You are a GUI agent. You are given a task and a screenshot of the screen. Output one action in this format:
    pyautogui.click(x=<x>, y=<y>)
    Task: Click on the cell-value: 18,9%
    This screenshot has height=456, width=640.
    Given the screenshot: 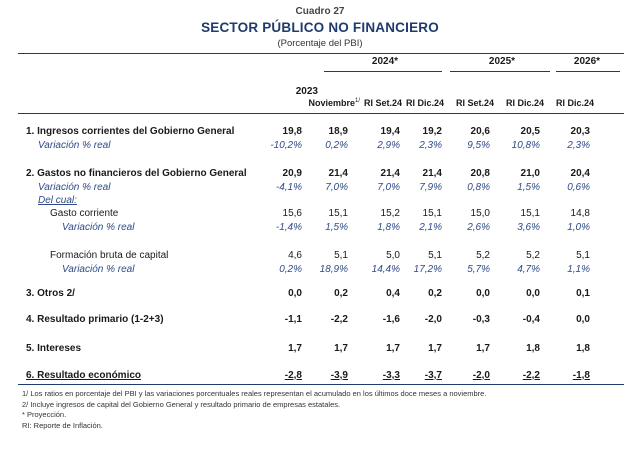 What is the action you would take?
    pyautogui.click(x=333, y=269)
    